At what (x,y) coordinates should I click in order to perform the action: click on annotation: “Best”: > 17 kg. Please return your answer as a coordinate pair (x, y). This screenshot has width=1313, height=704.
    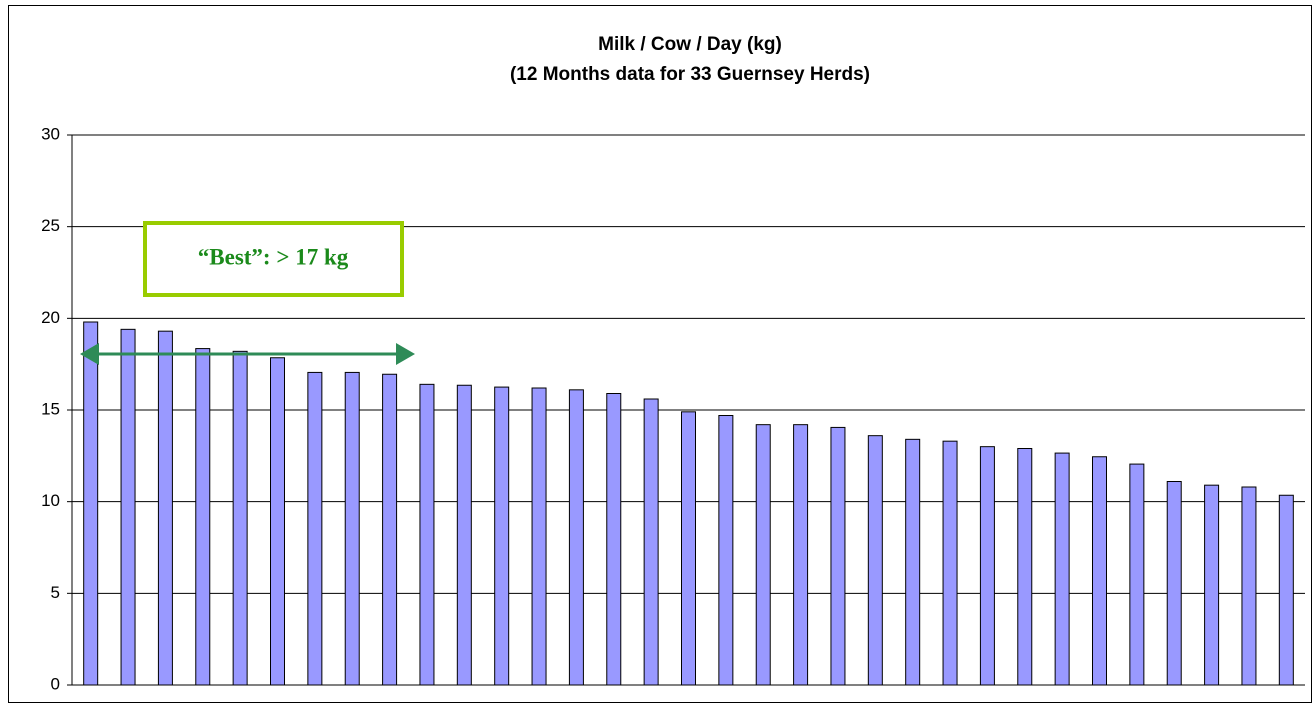
    Looking at the image, I should click on (273, 256).